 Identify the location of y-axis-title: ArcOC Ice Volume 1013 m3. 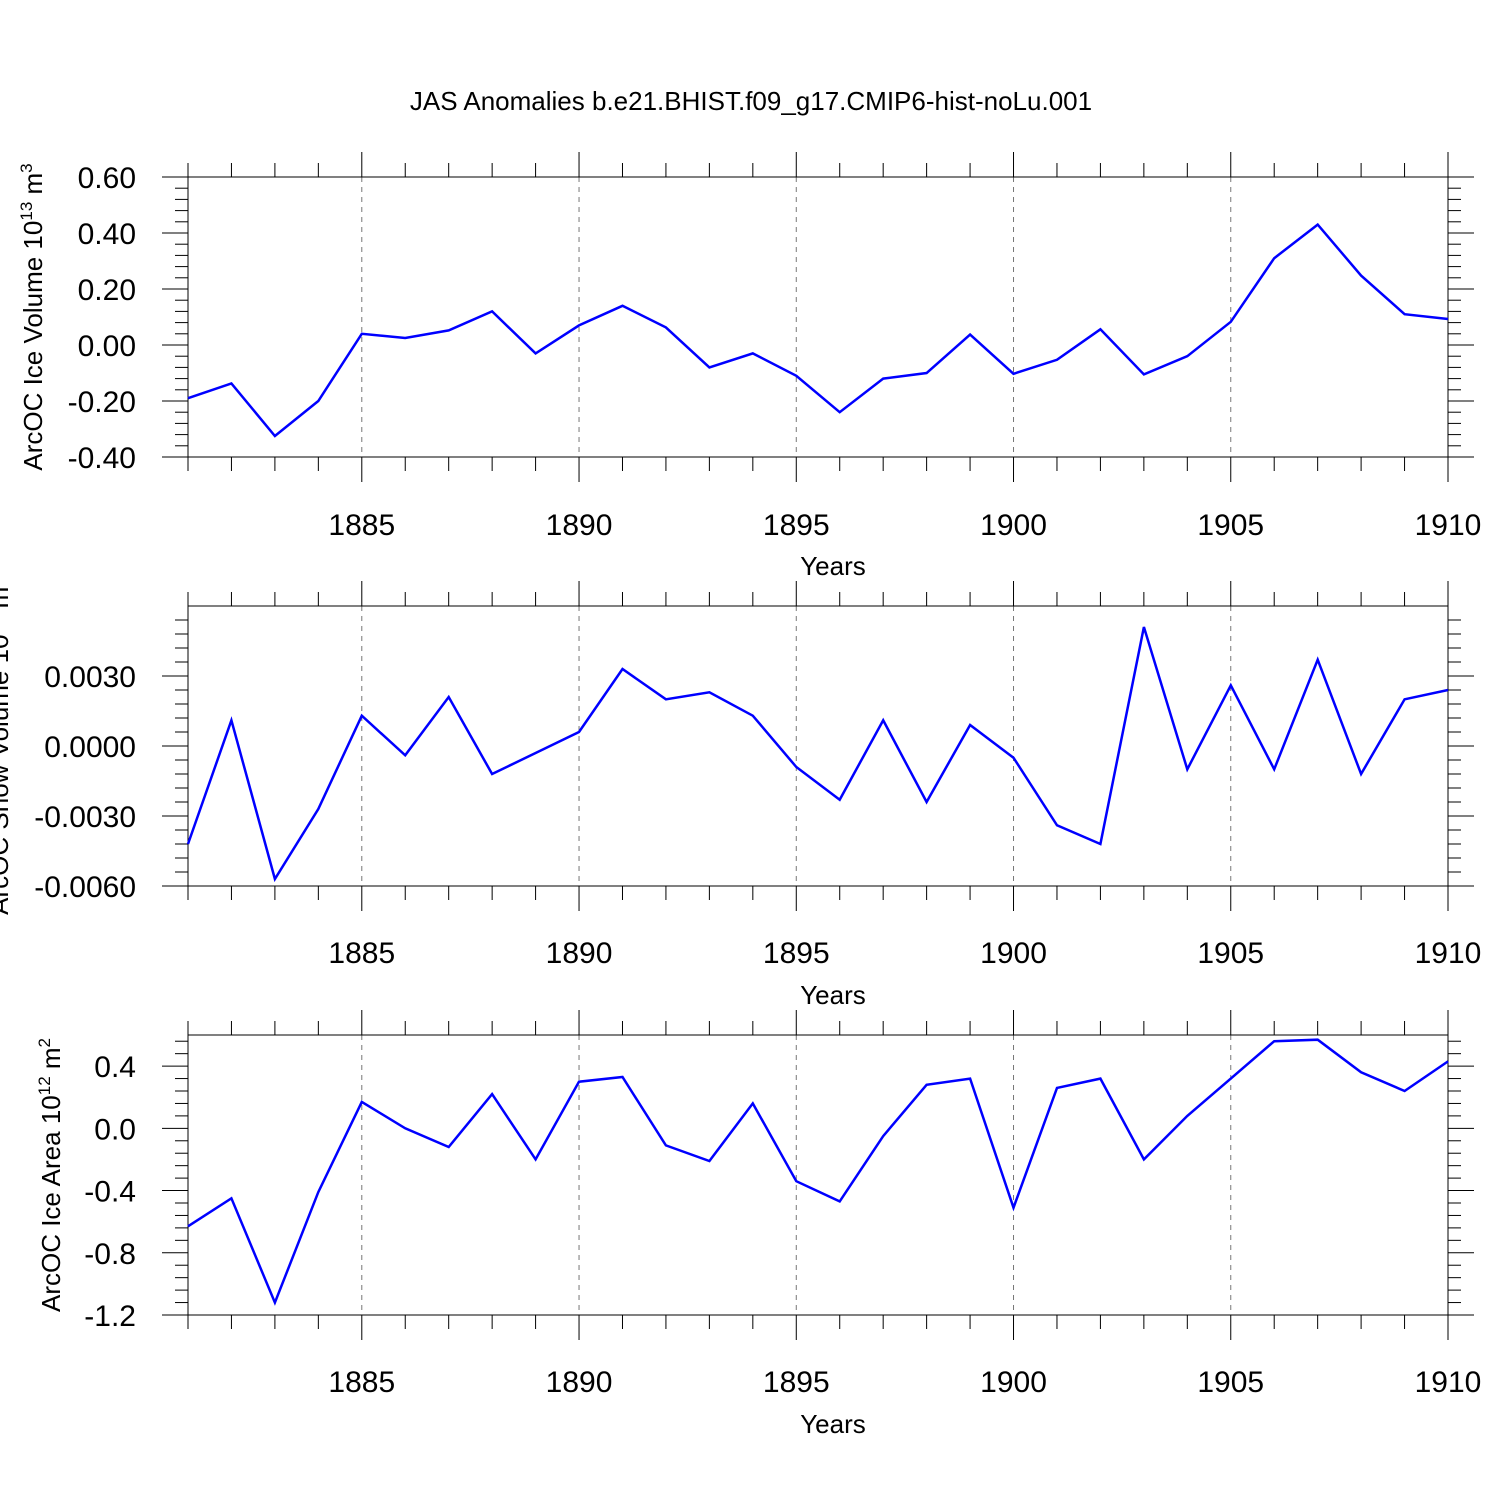
(32, 316).